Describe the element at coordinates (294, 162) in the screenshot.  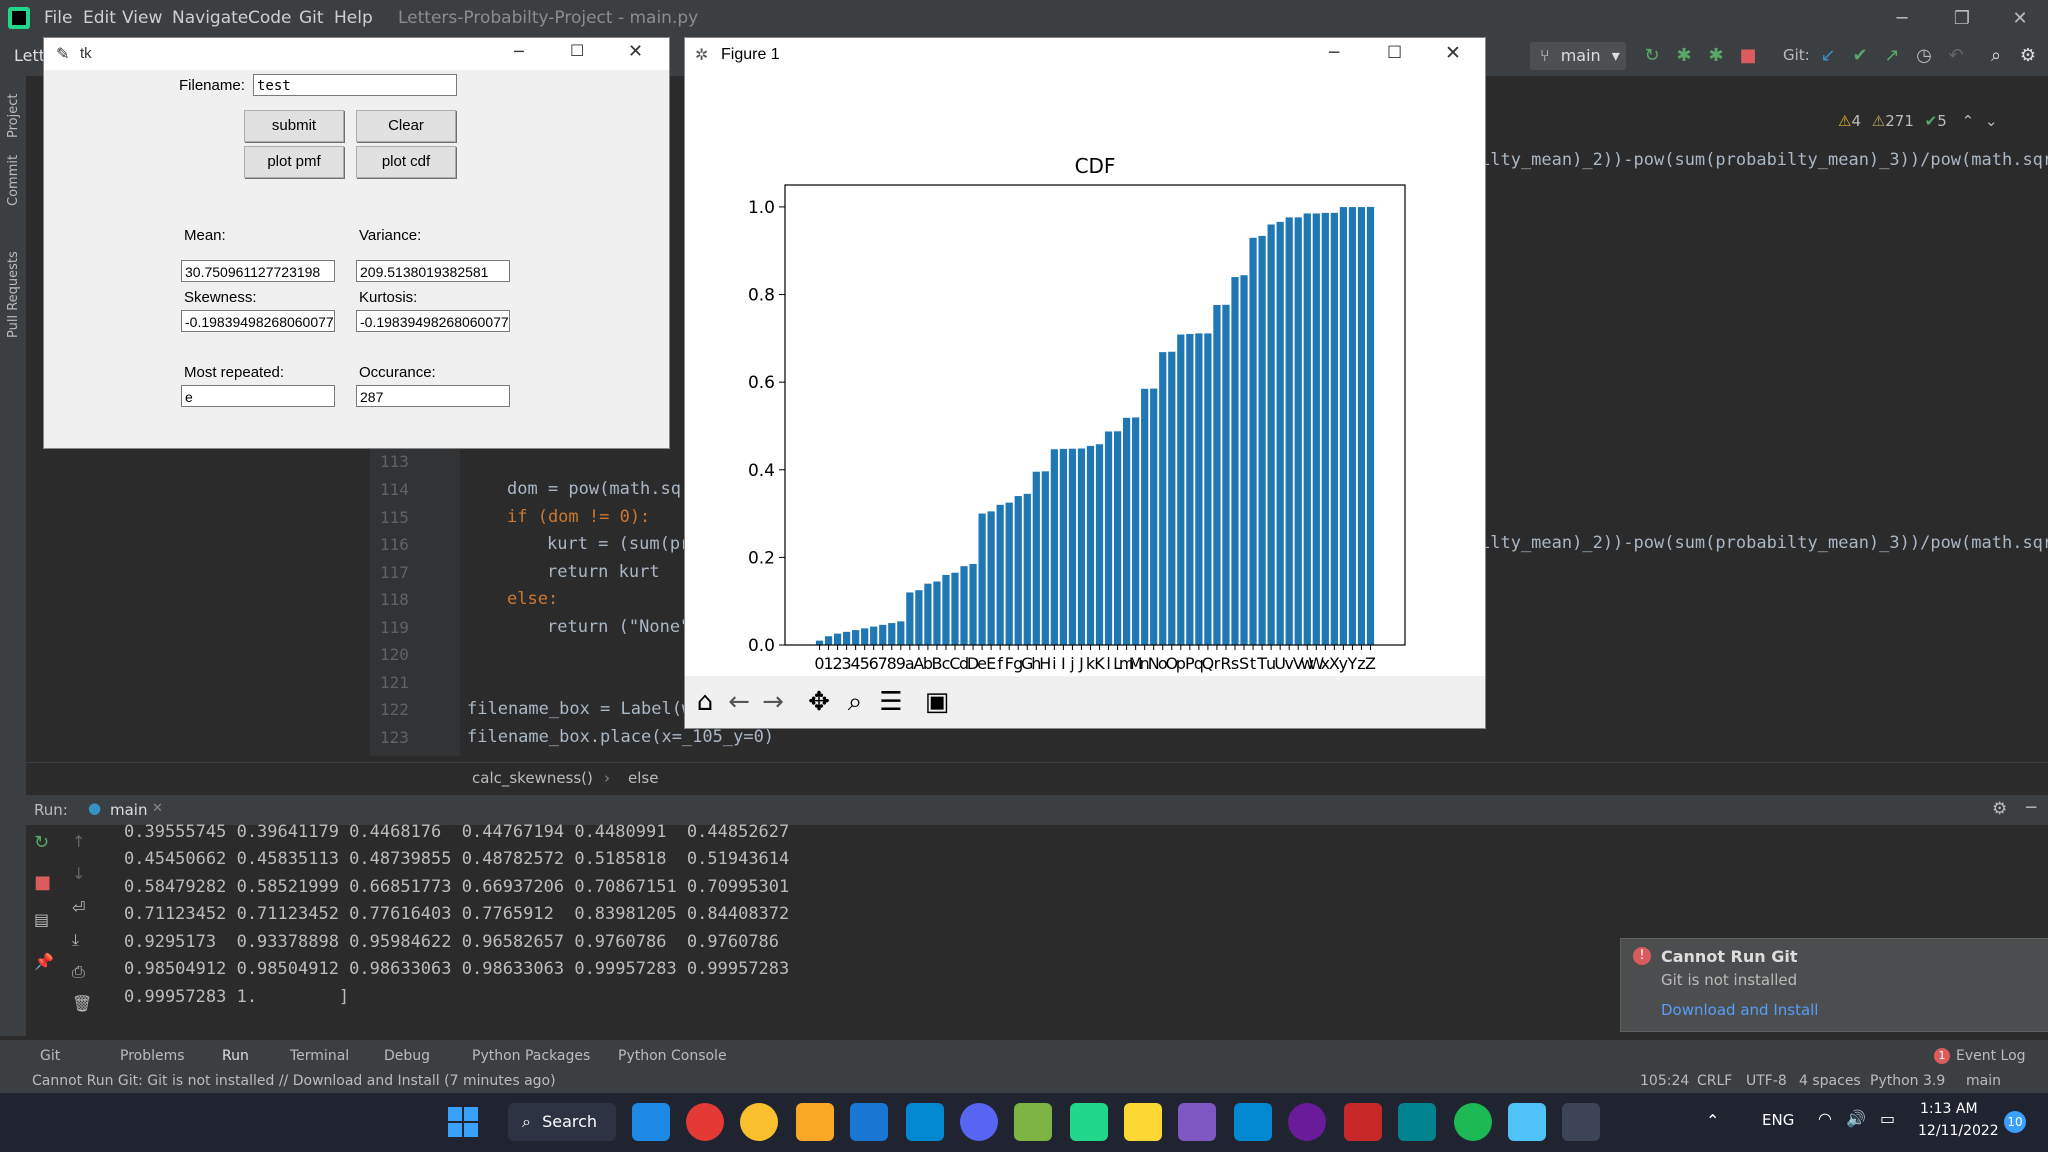
I see `plot-pmf-button: plot pmf` at that location.